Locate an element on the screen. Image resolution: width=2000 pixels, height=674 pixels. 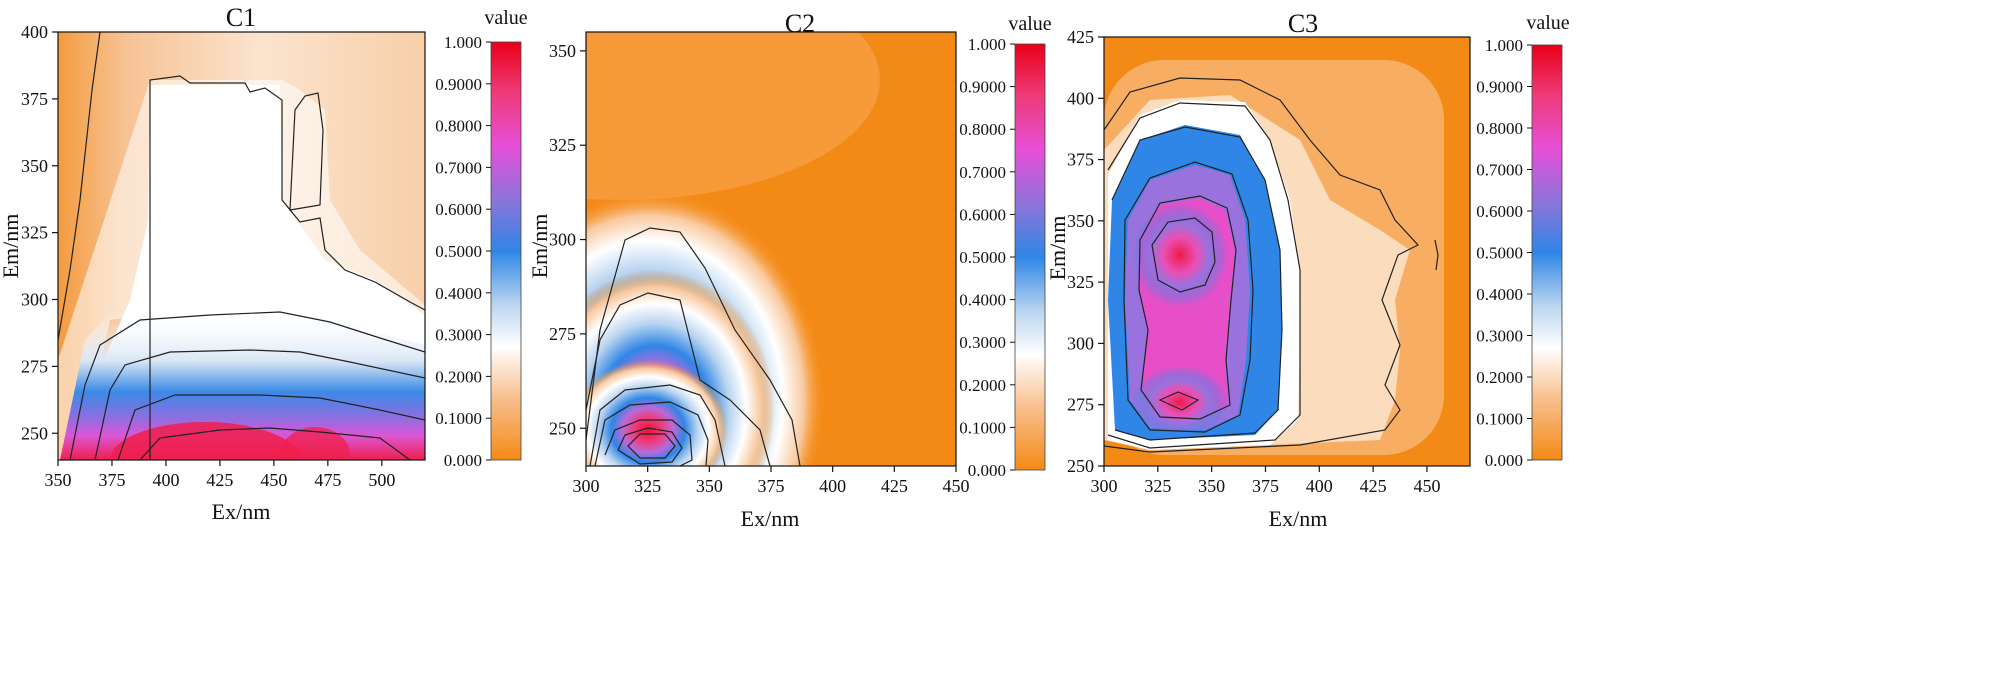
c3-y-label: Em/nm is located at coordinates (1057, 248).